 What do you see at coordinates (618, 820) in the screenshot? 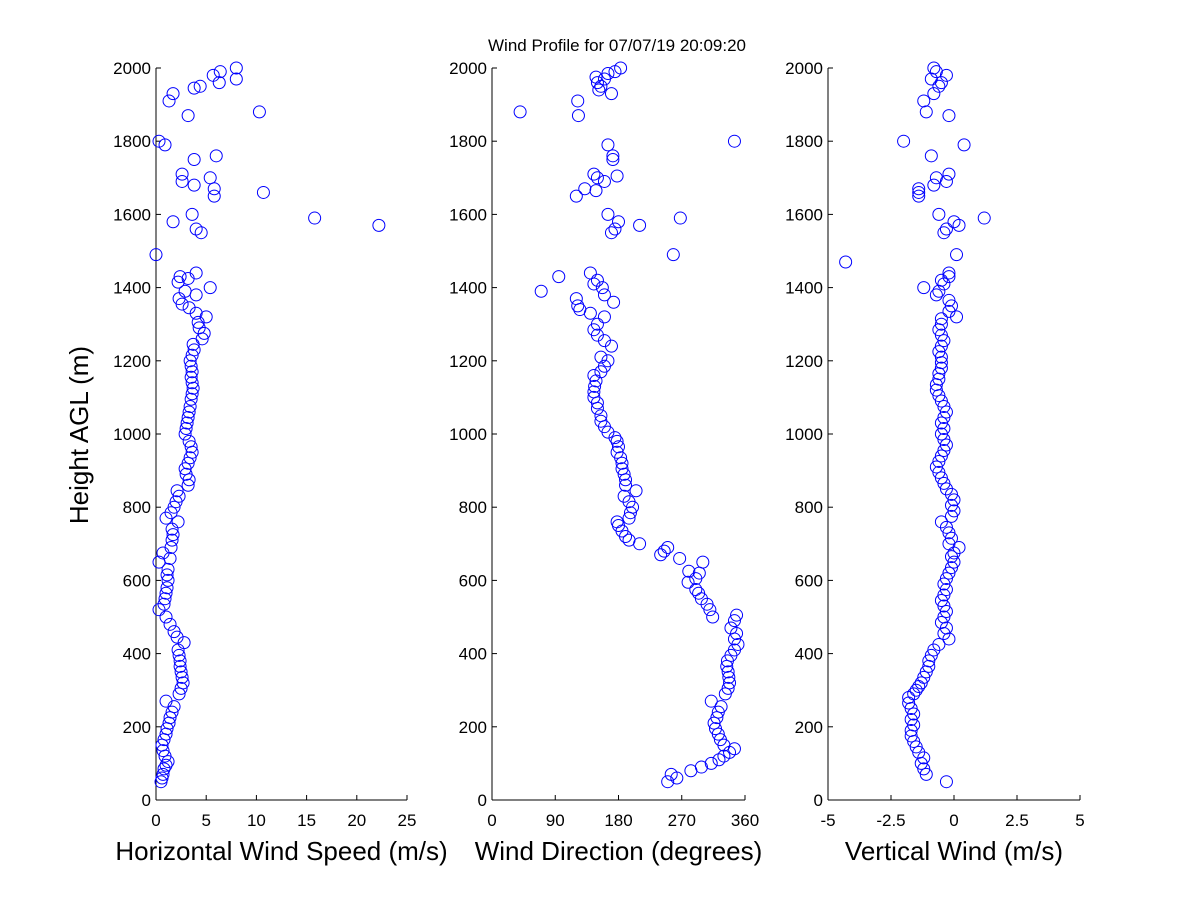
I see `direction-x-tick-label: 180` at bounding box center [618, 820].